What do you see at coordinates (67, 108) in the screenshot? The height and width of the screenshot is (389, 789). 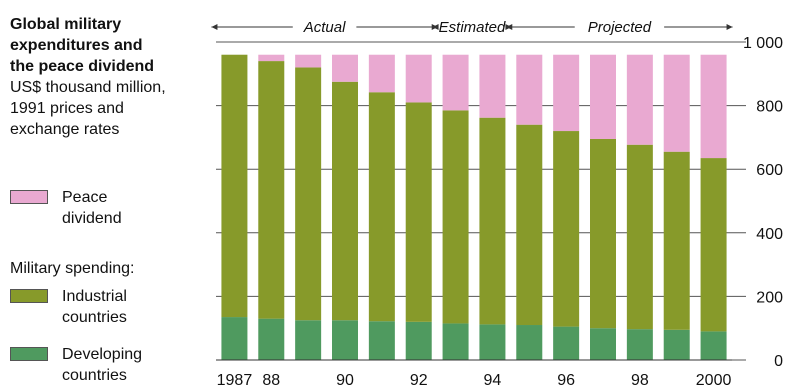 I see `chart-subtitle-line-2: 1991 prices and` at bounding box center [67, 108].